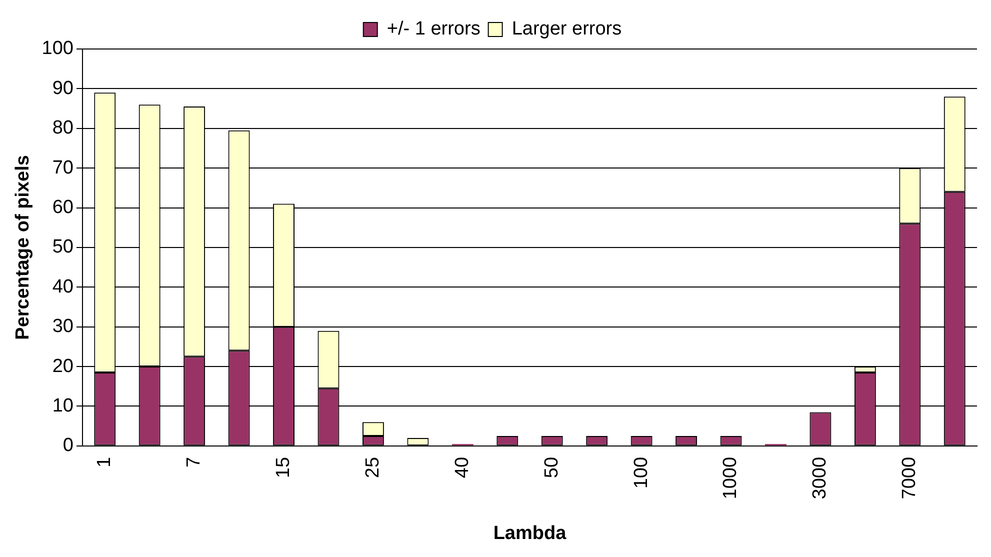 Image resolution: width=991 pixels, height=557 pixels. What do you see at coordinates (194, 462) in the screenshot?
I see `x-tick-label: 7` at bounding box center [194, 462].